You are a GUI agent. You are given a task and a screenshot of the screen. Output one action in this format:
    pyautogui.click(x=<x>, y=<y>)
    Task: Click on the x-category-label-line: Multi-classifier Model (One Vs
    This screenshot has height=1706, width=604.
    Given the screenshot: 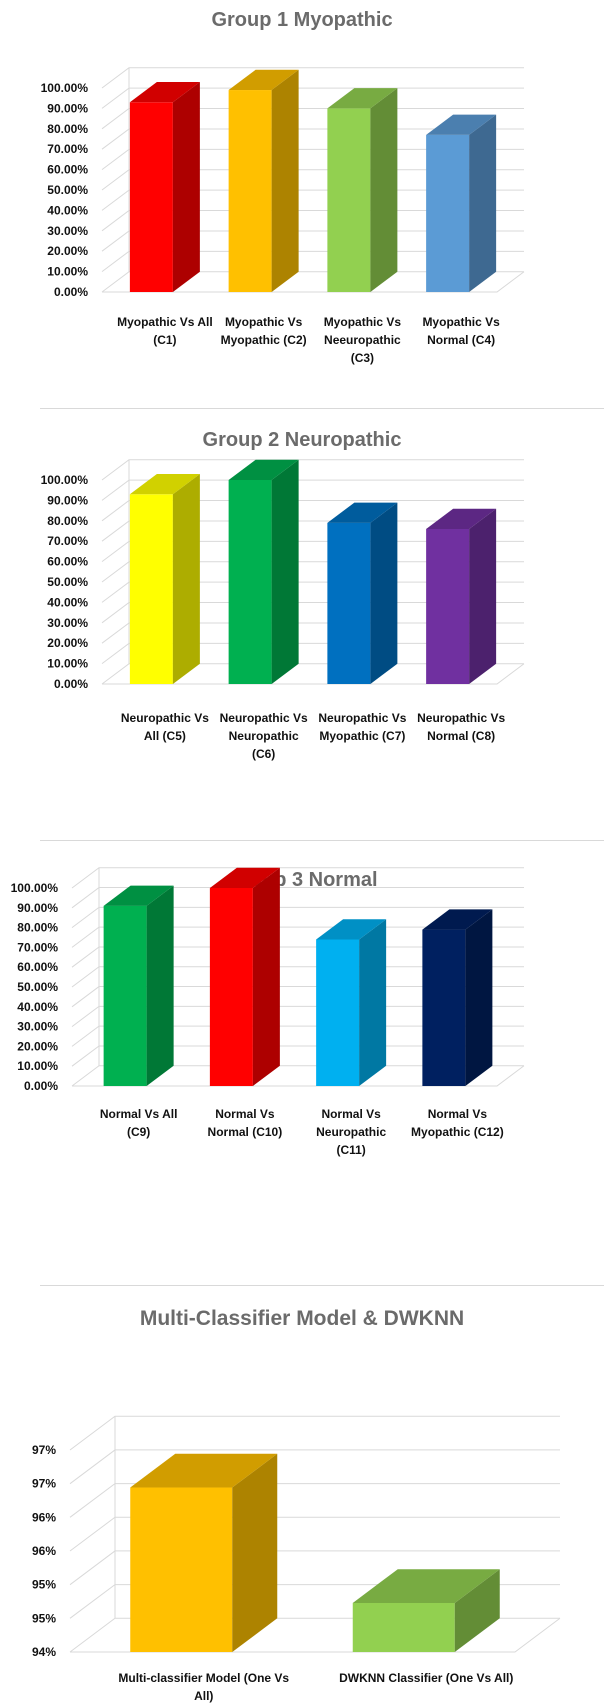 What is the action you would take?
    pyautogui.click(x=203, y=1678)
    